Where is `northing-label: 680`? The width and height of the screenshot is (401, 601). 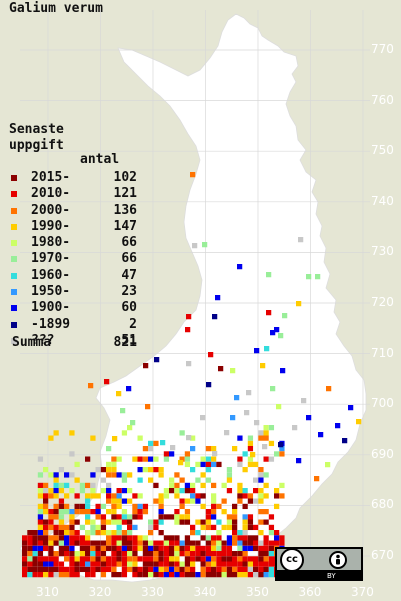 northing-label: 680 is located at coordinates (382, 504).